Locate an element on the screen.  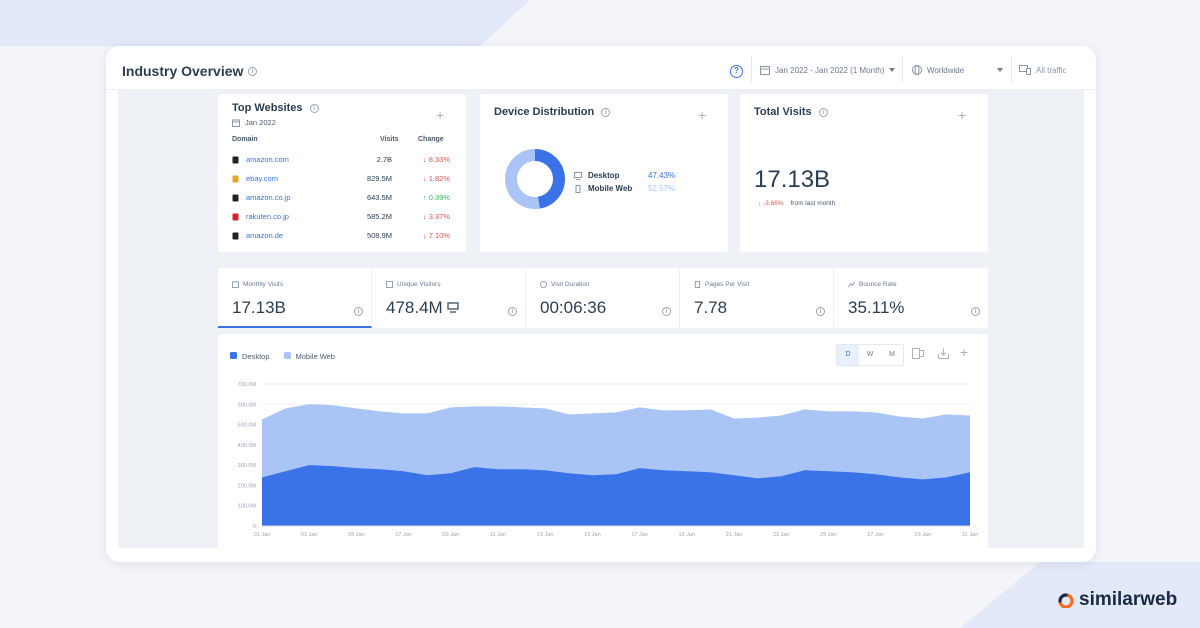
x-tick-label: 09 Jan is located at coordinates (451, 535).